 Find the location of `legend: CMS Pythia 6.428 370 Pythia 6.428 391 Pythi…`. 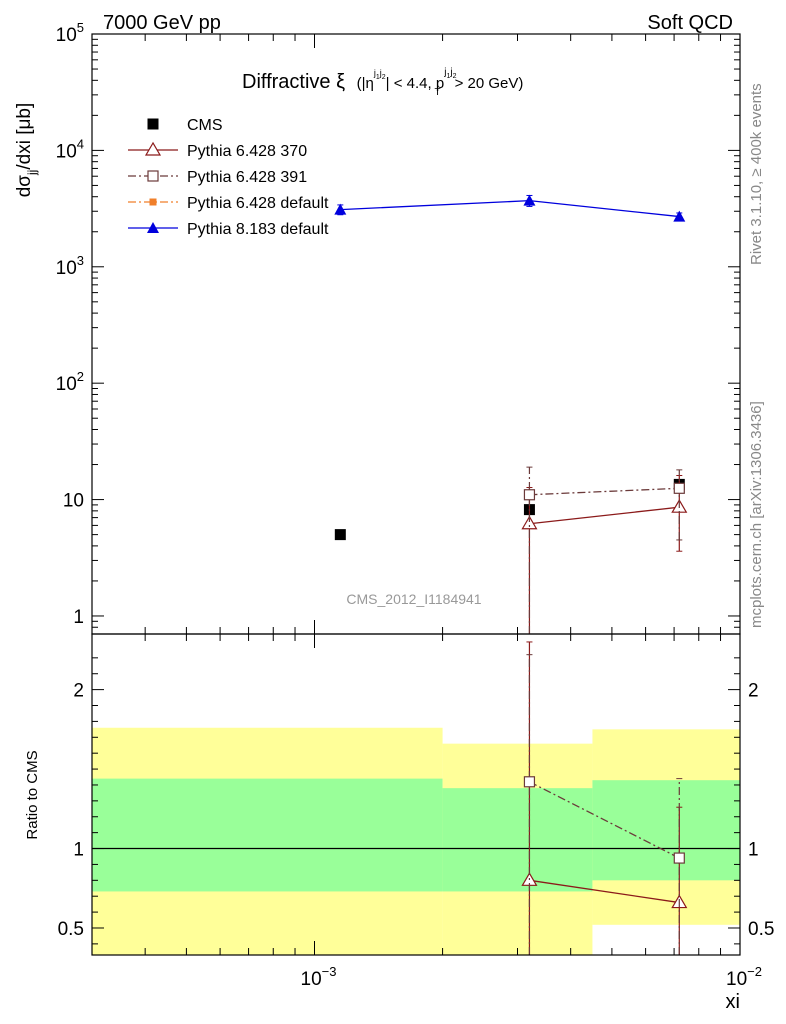

legend: CMS Pythia 6.428 370 Pythia 6.428 391 Pythi… is located at coordinates (228, 177).